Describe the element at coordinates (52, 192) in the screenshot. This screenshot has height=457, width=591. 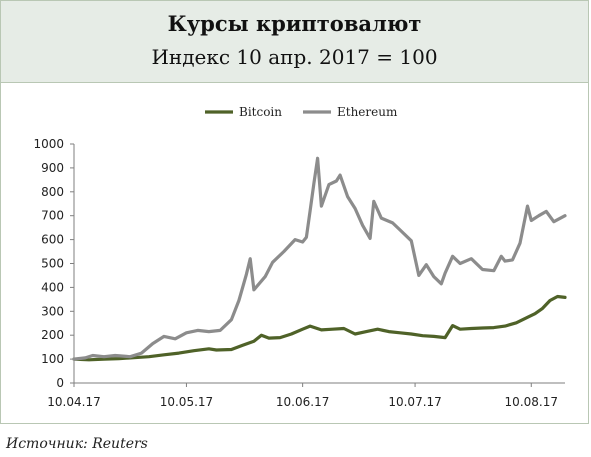
I see `y-tick-label: 800` at that location.